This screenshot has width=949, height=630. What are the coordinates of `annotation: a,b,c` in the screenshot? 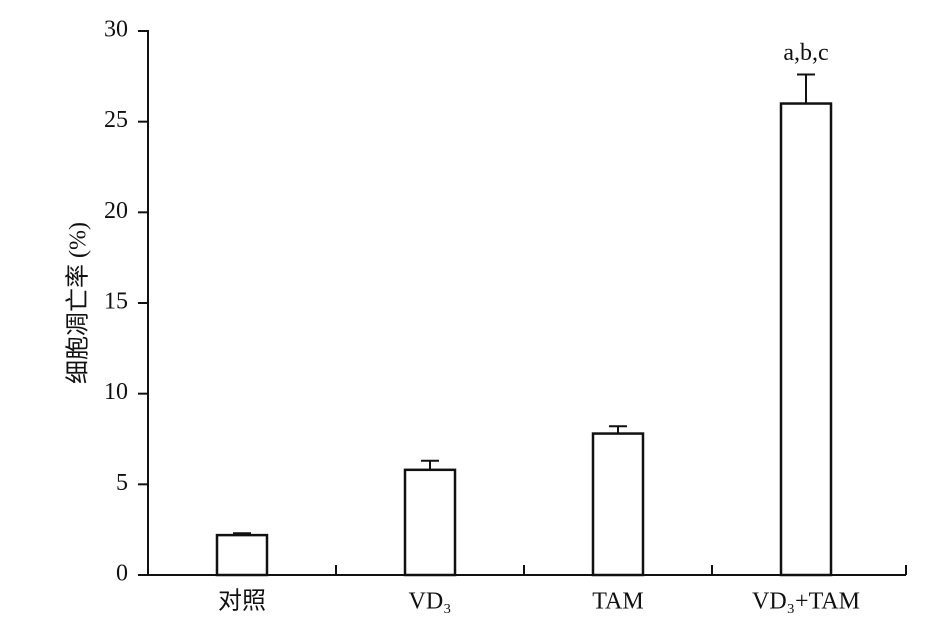 It's located at (805, 53).